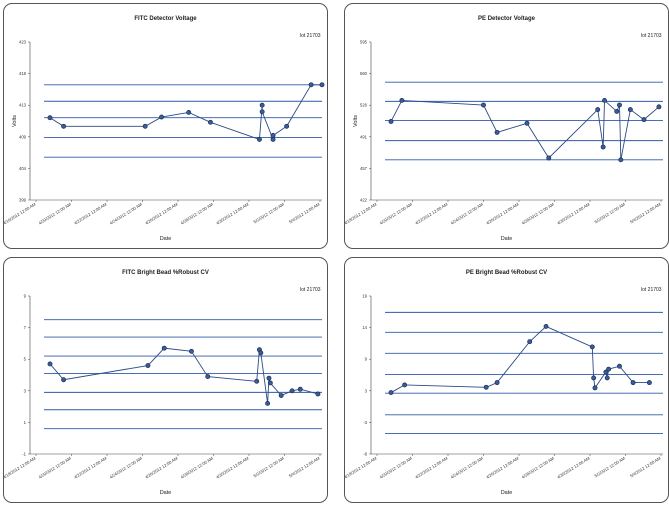 Image resolution: width=669 pixels, height=506 pixels. Describe the element at coordinates (25, 296) in the screenshot. I see `y-tick-label: 9` at that location.